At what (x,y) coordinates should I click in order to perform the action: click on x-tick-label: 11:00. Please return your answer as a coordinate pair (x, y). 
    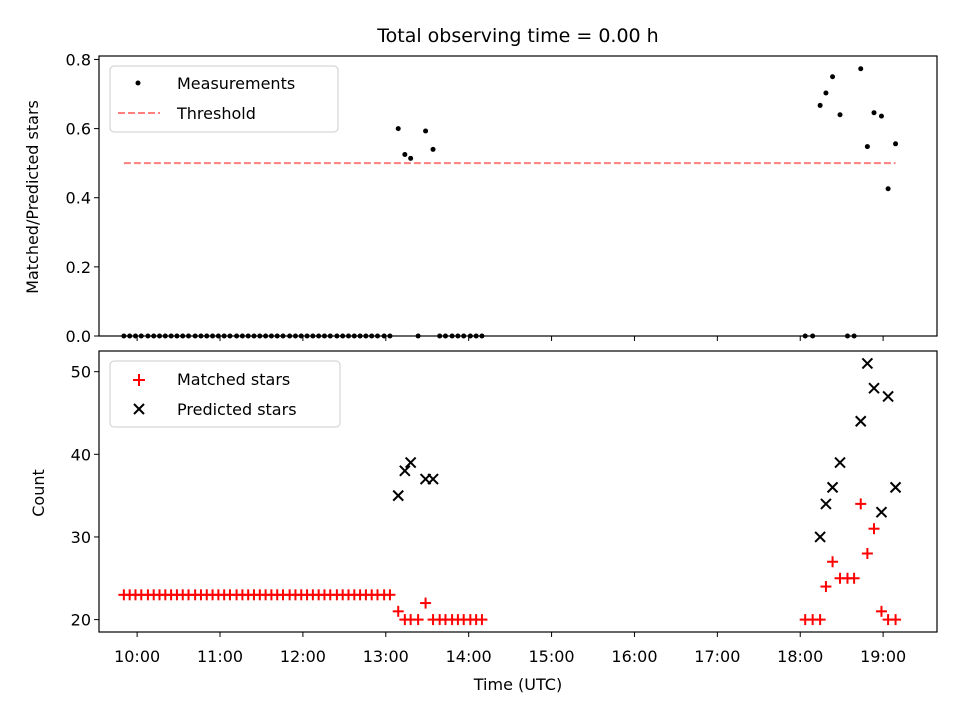
    Looking at the image, I should click on (220, 656).